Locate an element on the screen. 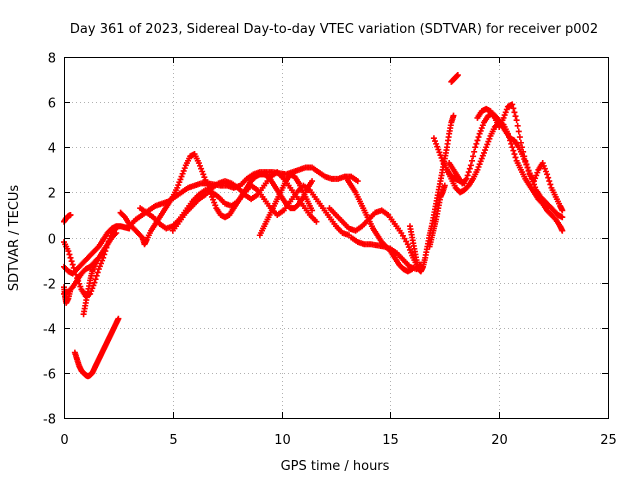 This screenshot has height=480, width=640. series-sat-k is located at coordinates (244, 201).